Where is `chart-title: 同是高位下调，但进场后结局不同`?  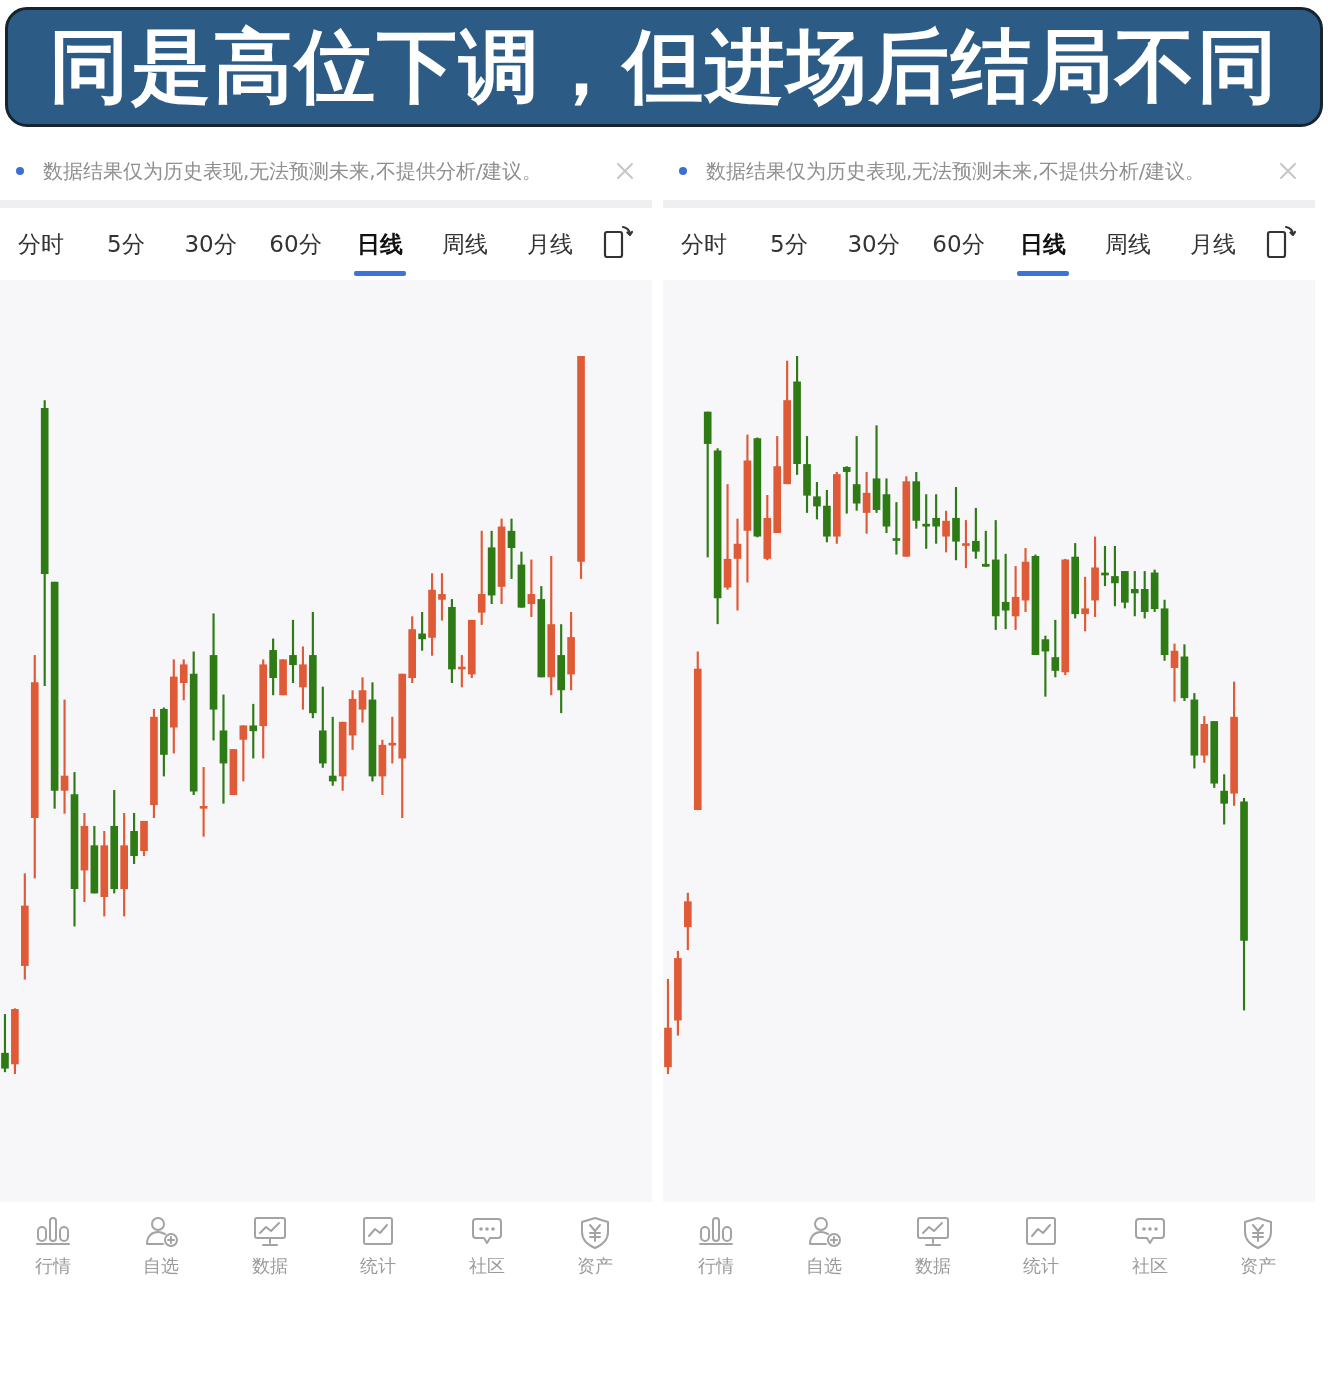
chart-title: 同是高位下调，但进场后结局不同 is located at coordinates (664, 67).